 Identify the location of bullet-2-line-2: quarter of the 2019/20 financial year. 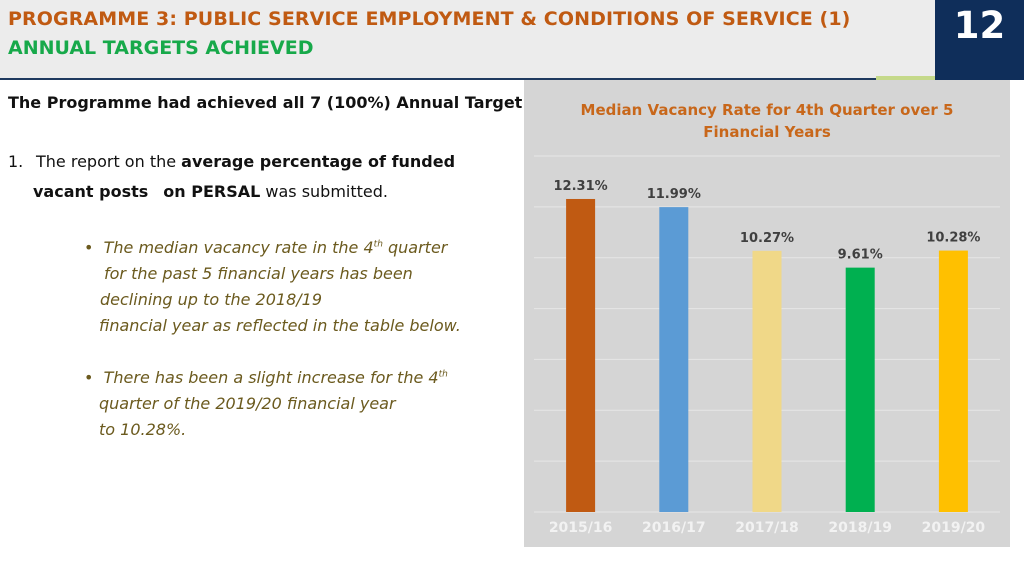
(247, 403).